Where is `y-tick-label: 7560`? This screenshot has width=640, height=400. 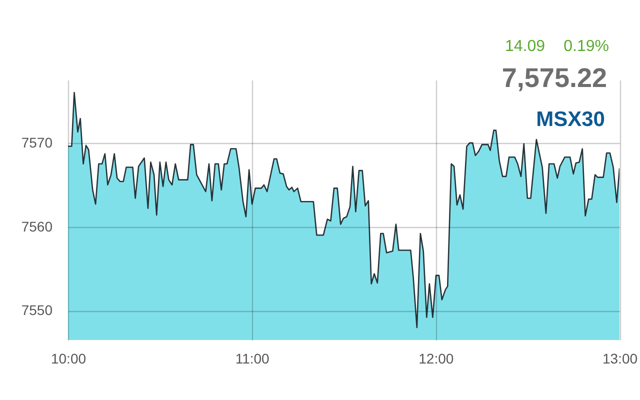
y-tick-label: 7560 is located at coordinates (37, 226).